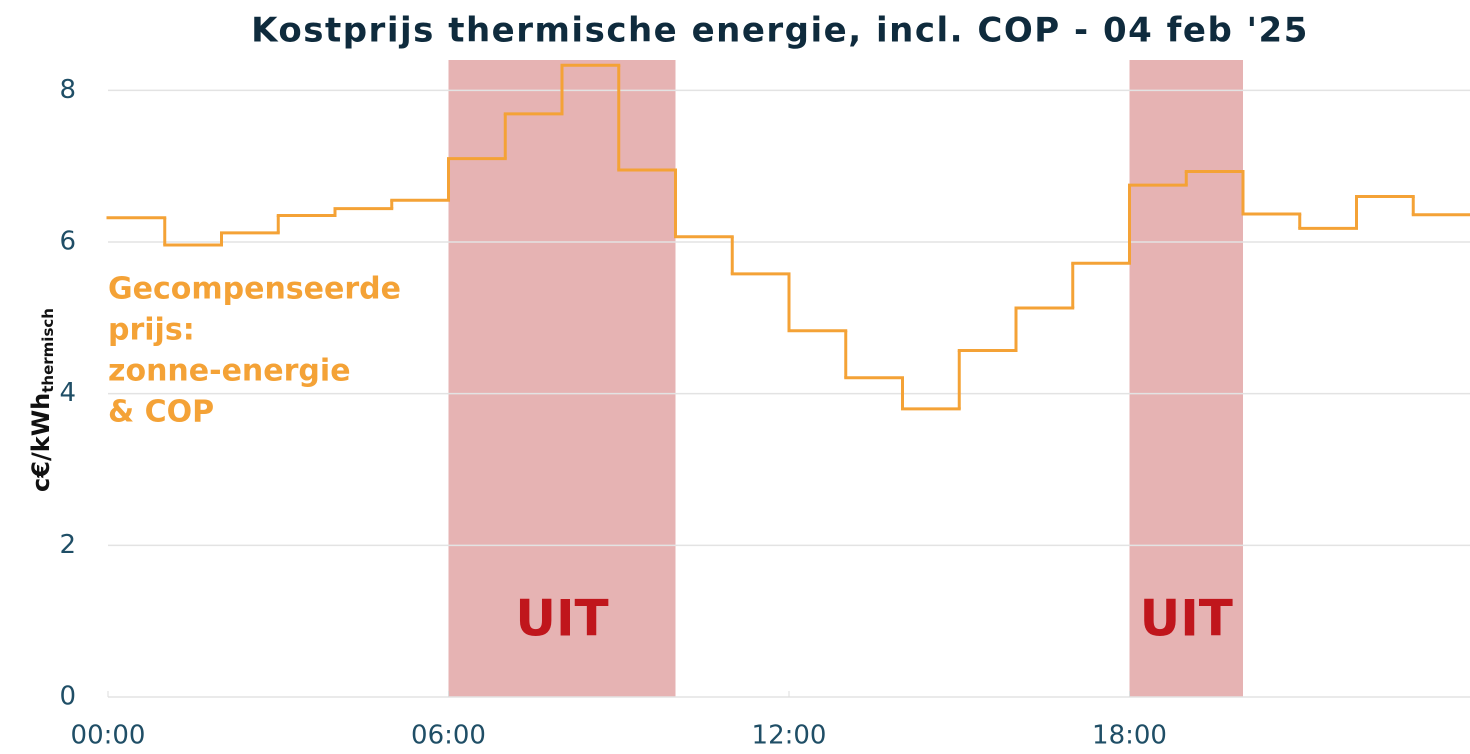 The height and width of the screenshot is (754, 1470). What do you see at coordinates (67, 90) in the screenshot?
I see `y-tick-label: 8` at bounding box center [67, 90].